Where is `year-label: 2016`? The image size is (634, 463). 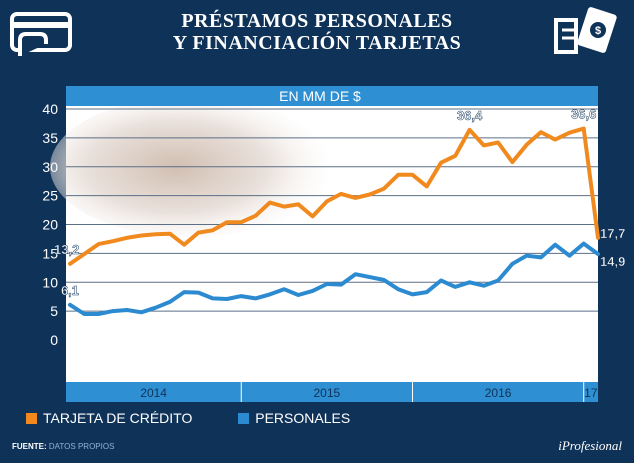 year-label: 2016 is located at coordinates (498, 393).